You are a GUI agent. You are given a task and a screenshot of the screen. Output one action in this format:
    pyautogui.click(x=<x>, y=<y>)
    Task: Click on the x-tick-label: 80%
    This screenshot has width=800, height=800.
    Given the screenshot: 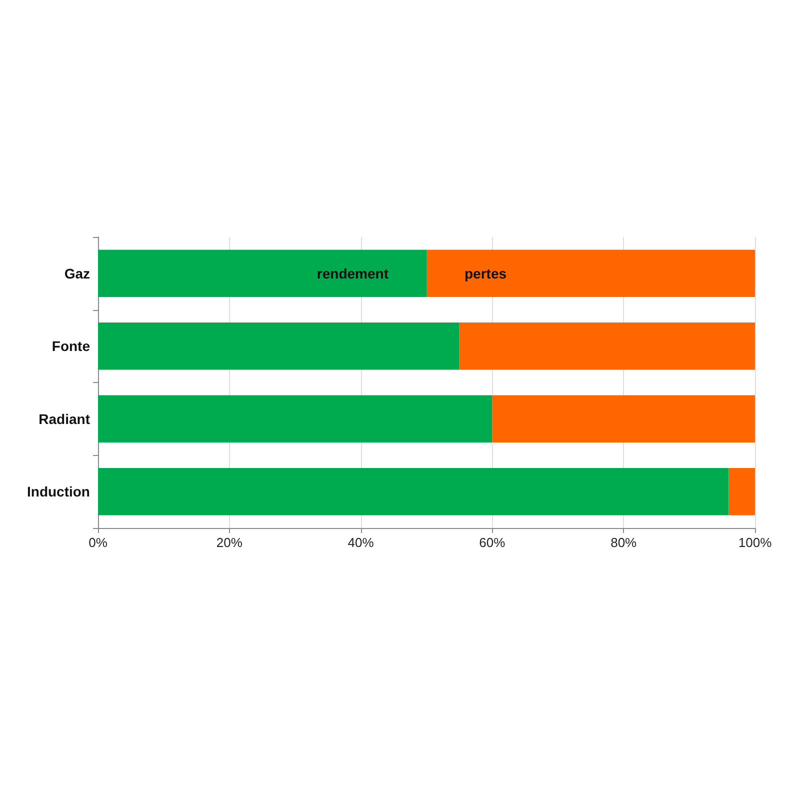 What is the action you would take?
    pyautogui.click(x=624, y=542)
    